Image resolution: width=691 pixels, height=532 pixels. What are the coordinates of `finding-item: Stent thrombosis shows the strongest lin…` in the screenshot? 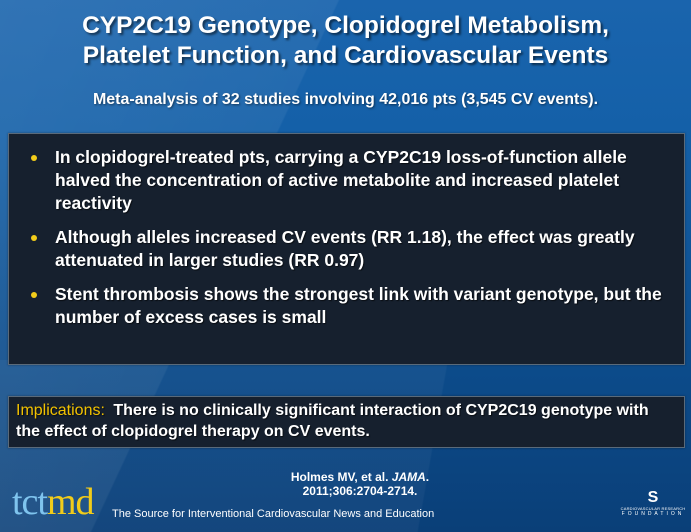 It's located at (341, 306).